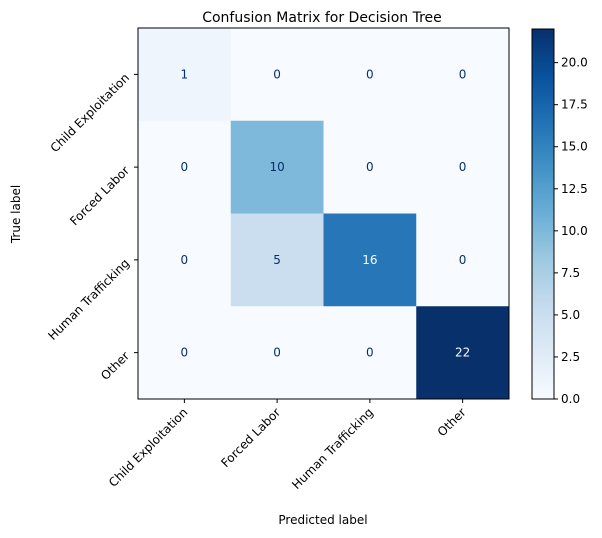 The width and height of the screenshot is (602, 538). What do you see at coordinates (452, 422) in the screenshot?
I see `x-tick-label: Other` at bounding box center [452, 422].